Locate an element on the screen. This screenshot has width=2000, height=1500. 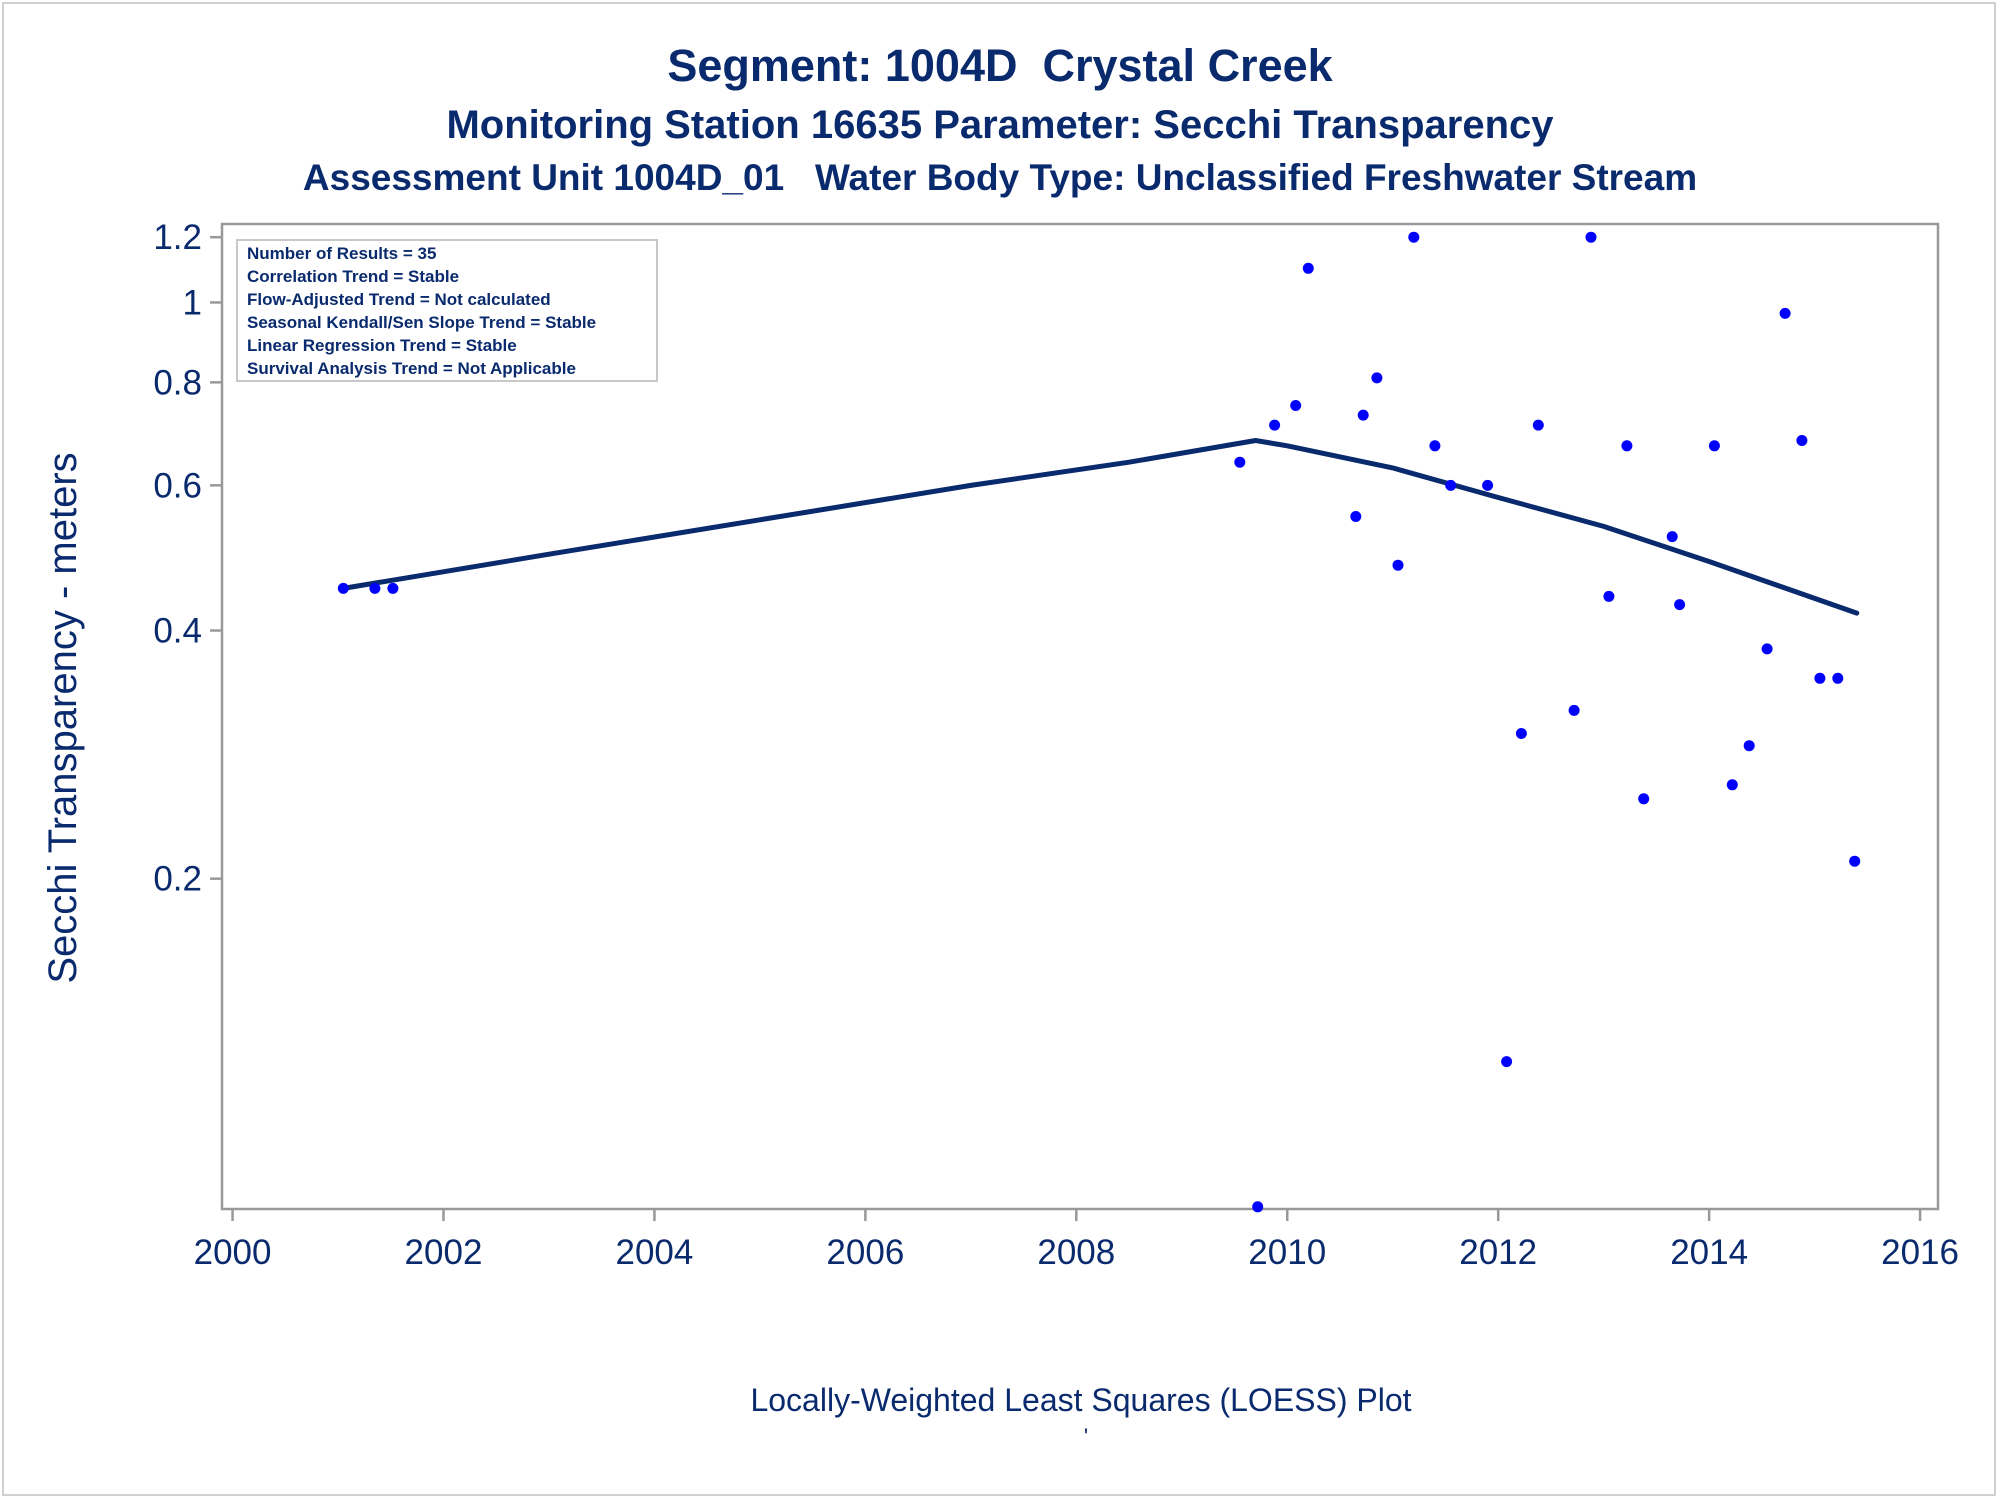
y-axis-title: Secchi Transparency - meters is located at coordinates (63, 717).